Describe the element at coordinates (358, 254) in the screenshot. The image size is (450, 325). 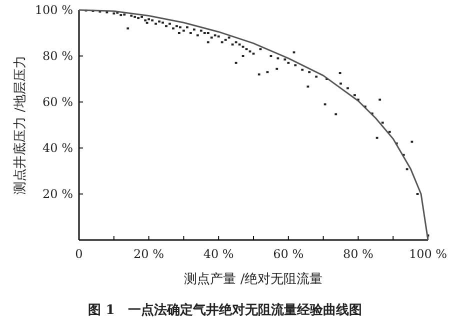
I see `x-tick-label: 80 %` at that location.